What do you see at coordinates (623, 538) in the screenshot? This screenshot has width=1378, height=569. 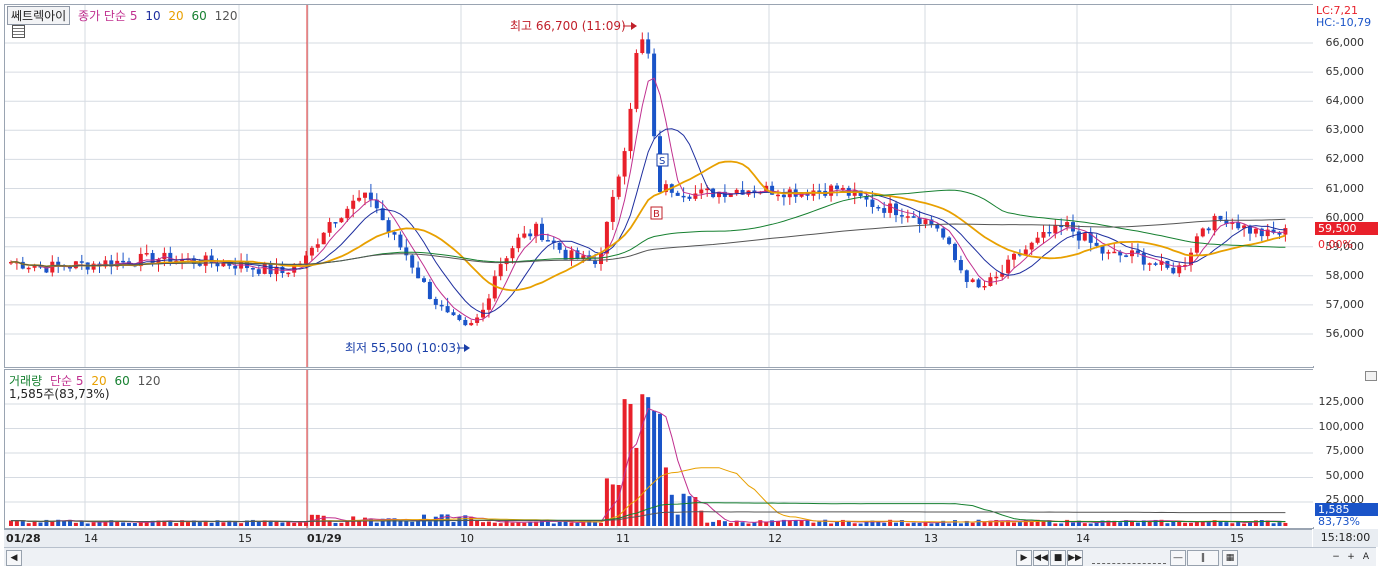 I see `time-axis-label: 11` at bounding box center [623, 538].